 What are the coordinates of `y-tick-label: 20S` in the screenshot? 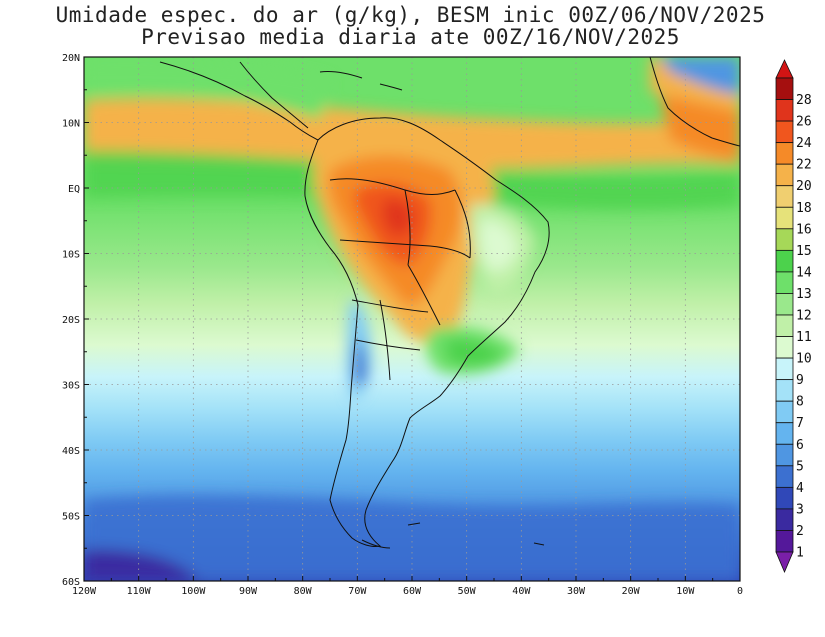 It's located at (71, 320).